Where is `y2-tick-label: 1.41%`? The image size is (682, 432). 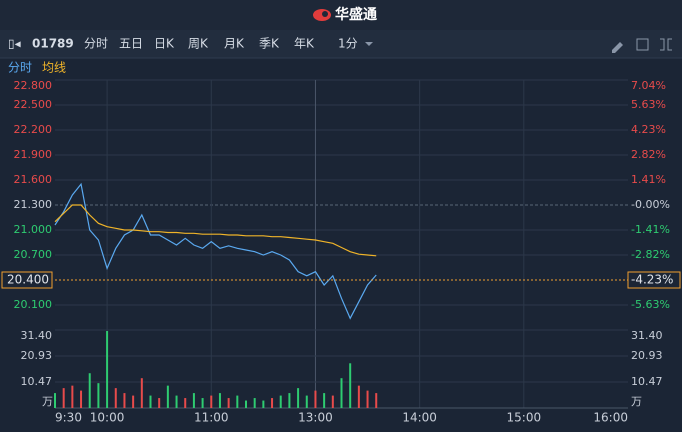 y2-tick-label: 1.41% is located at coordinates (648, 179).